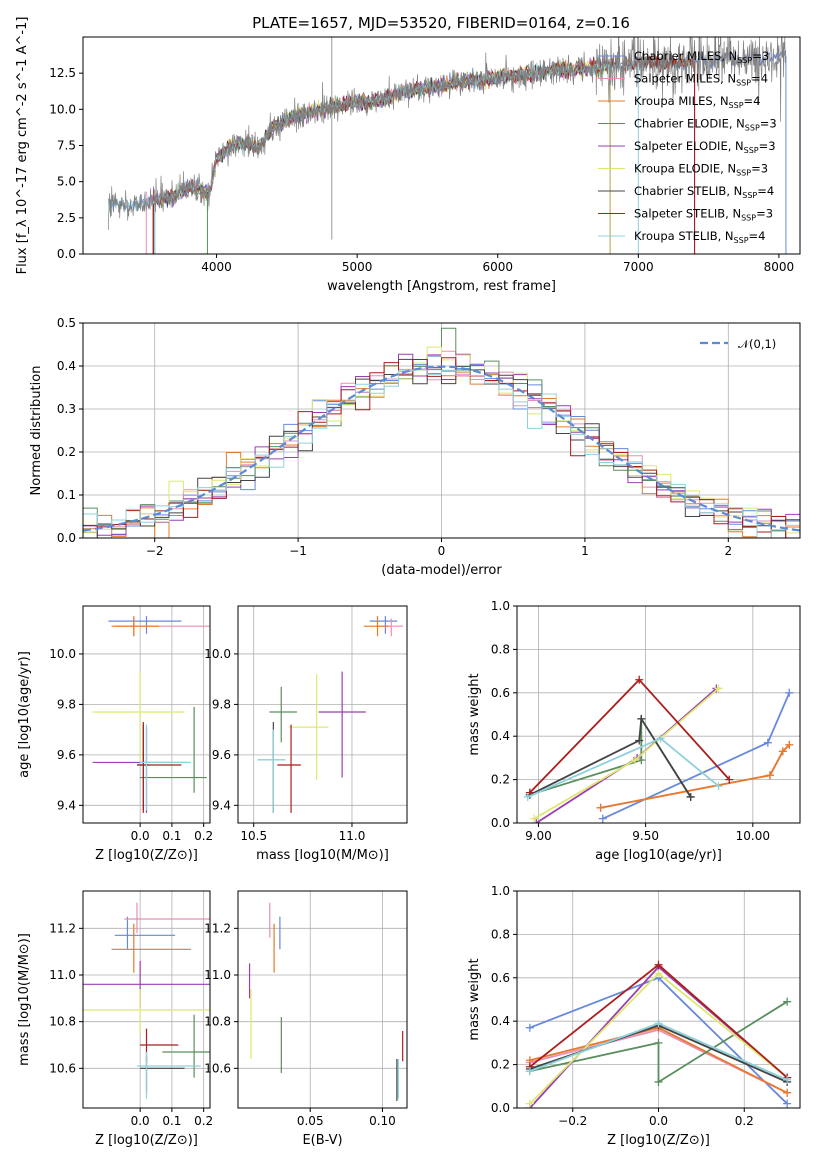 The height and width of the screenshot is (1170, 819). I want to click on legend-label-main: Salpeter STELIB, N, so click(687, 214).